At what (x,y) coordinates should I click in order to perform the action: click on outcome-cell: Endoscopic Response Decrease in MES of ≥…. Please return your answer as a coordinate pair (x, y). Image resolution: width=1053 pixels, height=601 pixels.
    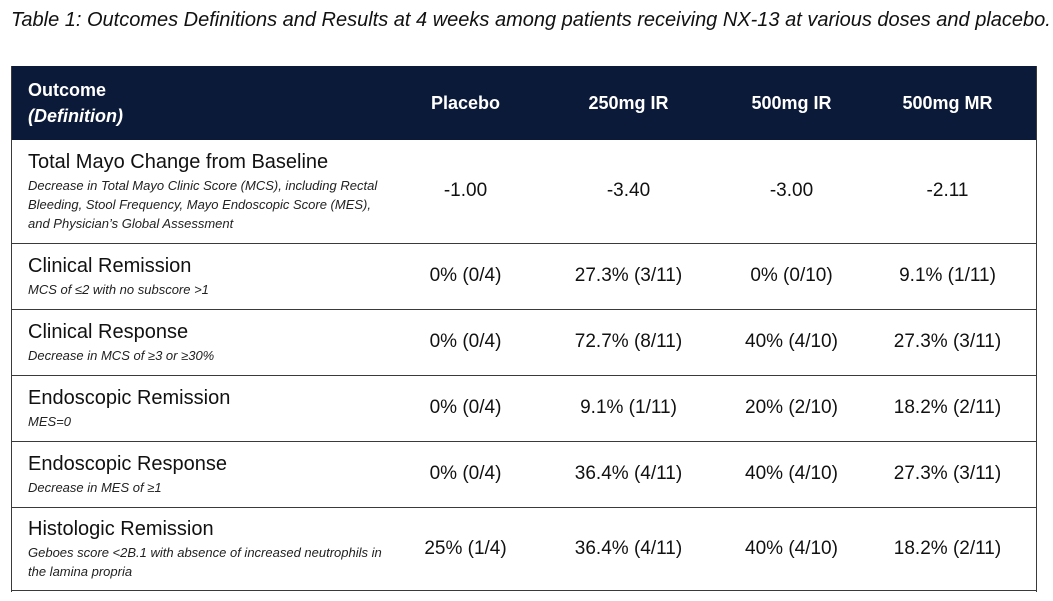
    Looking at the image, I should click on (204, 474).